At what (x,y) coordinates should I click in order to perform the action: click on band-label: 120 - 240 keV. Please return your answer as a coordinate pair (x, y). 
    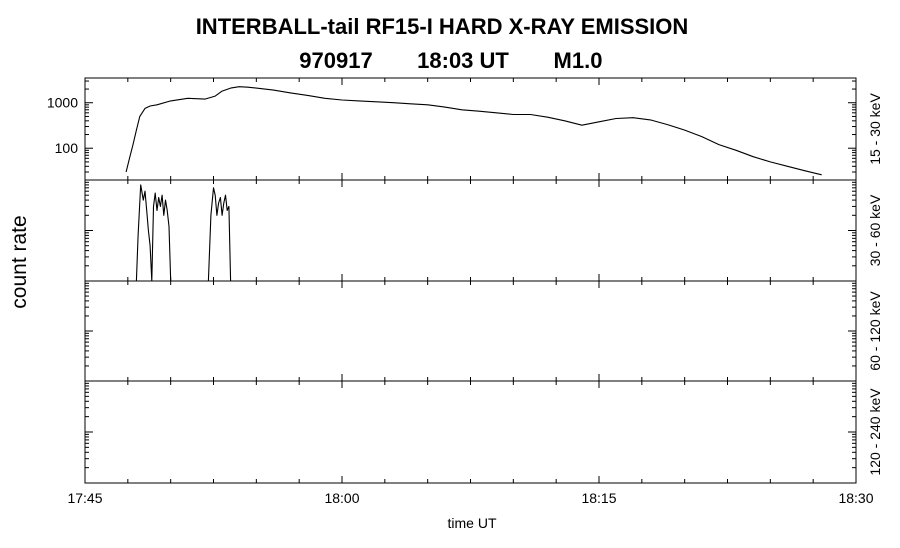
    Looking at the image, I should click on (875, 432).